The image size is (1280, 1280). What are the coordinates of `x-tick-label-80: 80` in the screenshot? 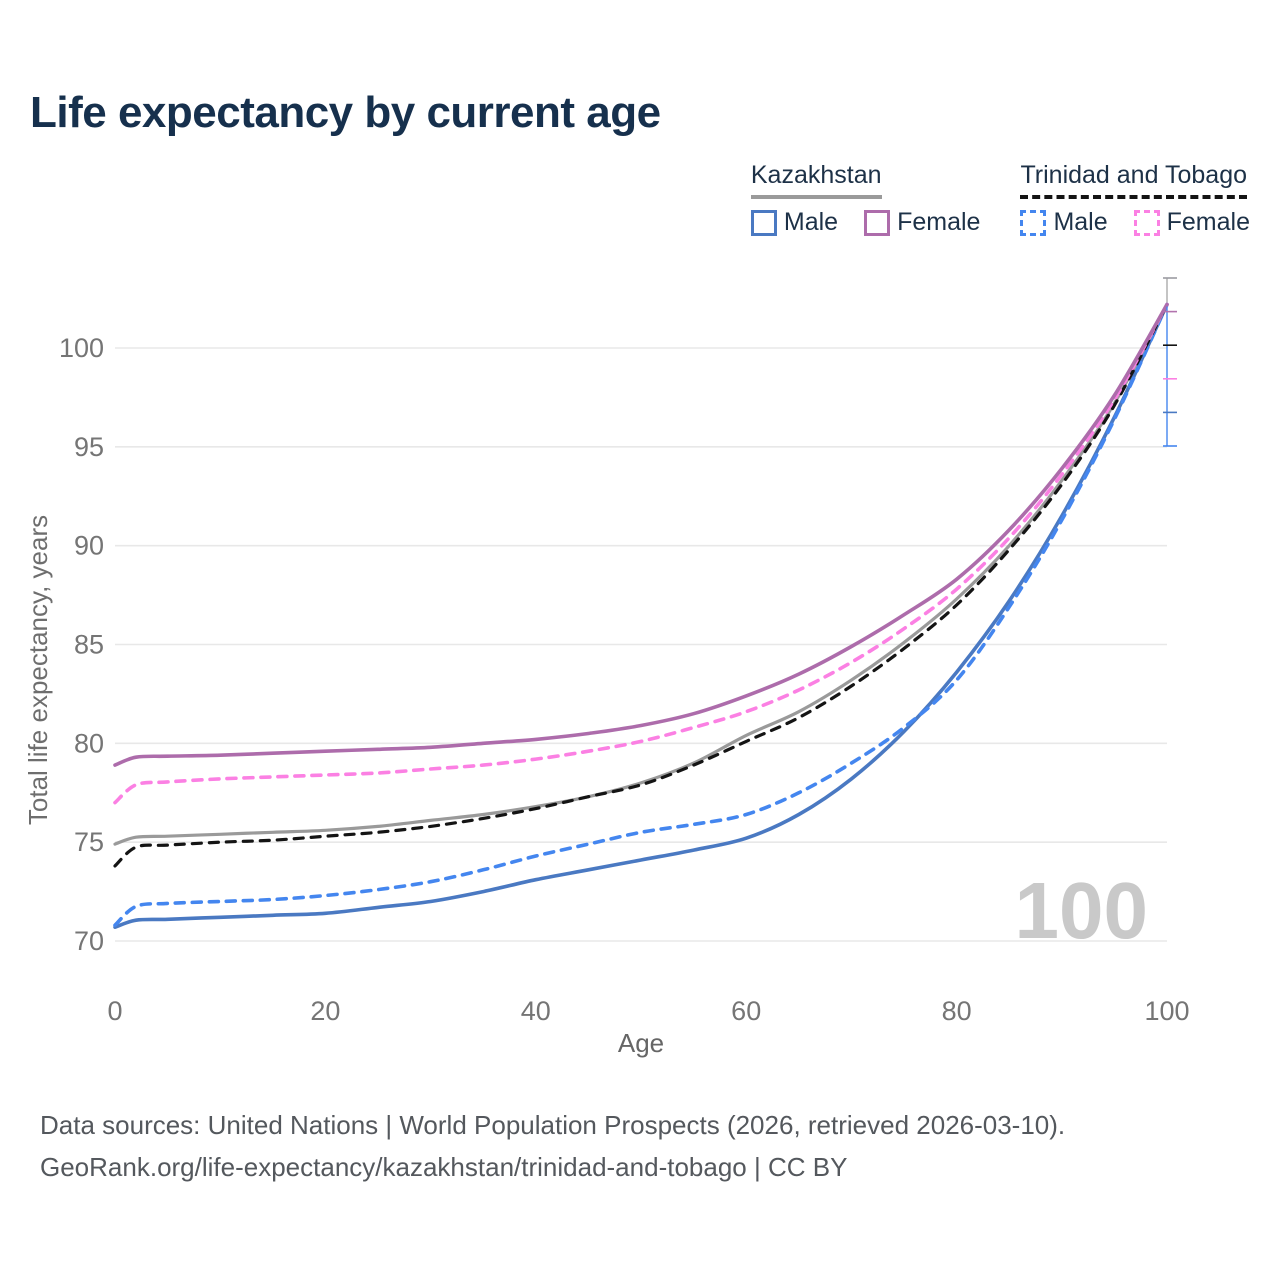 It's located at (957, 1011).